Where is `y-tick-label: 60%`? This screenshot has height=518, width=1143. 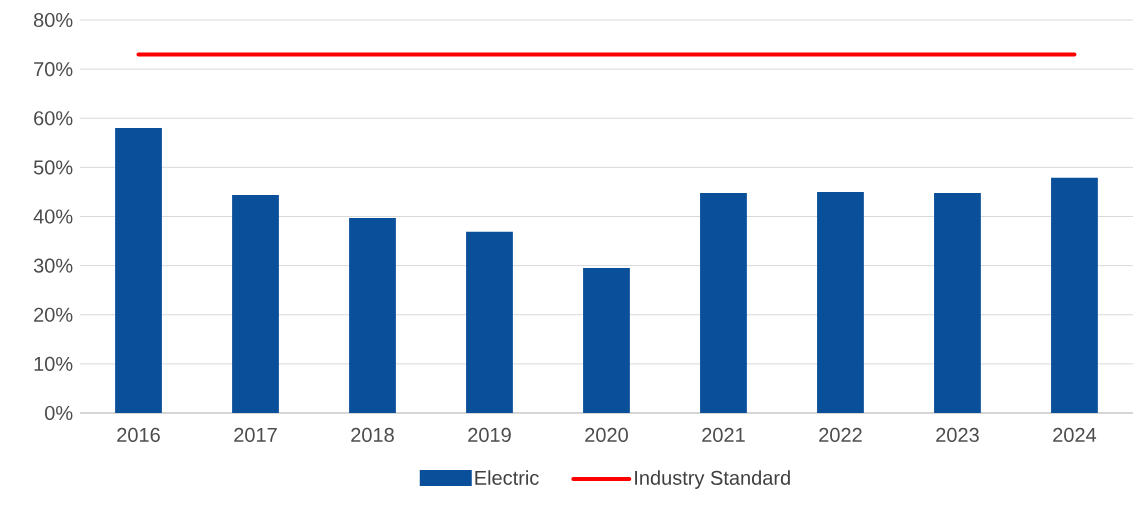 y-tick-label: 60% is located at coordinates (53, 118).